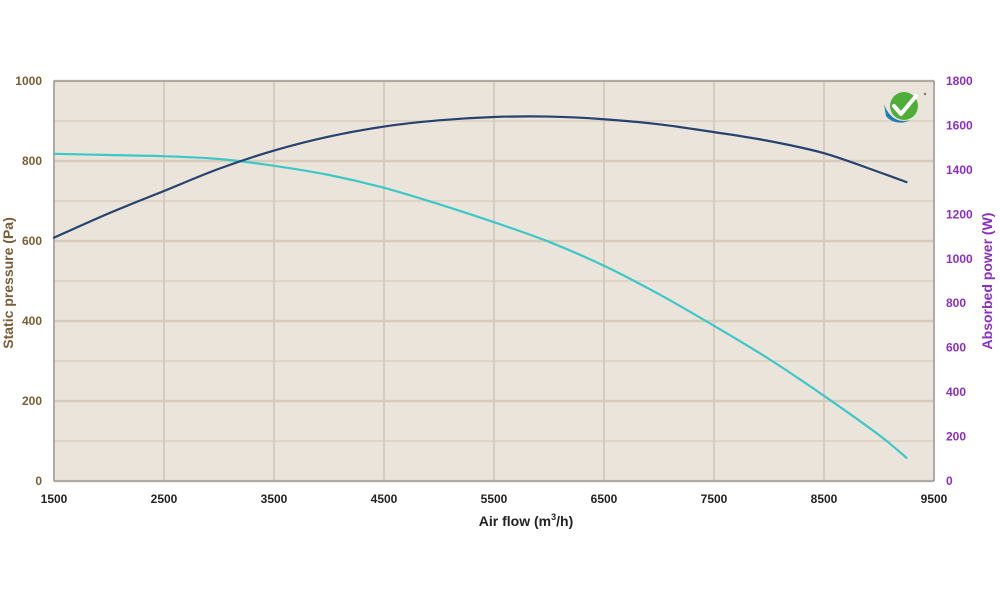 This screenshot has width=1000, height=600. I want to click on right-axis-ticks: 0 200 400 600 800 1000 1200 1400 1600 1800, so click(959, 281).